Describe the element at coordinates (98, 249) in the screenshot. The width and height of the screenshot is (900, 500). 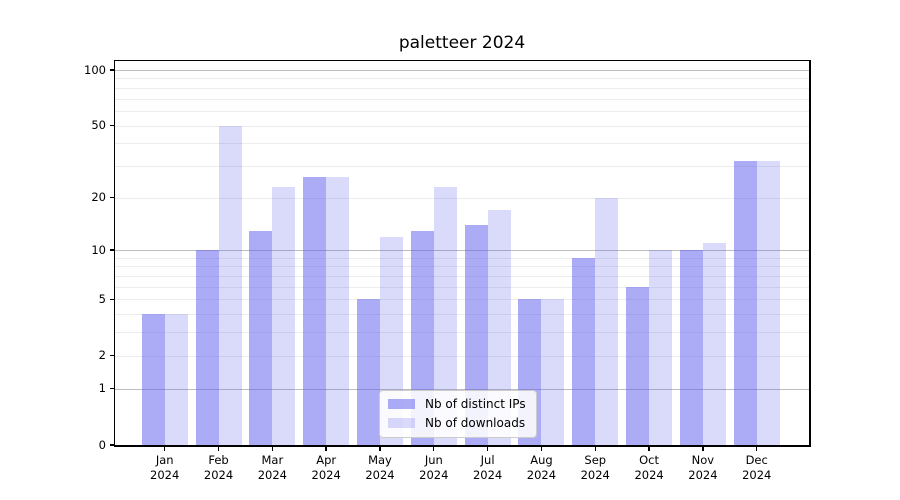
I see `y-tick-label-10: 10` at that location.